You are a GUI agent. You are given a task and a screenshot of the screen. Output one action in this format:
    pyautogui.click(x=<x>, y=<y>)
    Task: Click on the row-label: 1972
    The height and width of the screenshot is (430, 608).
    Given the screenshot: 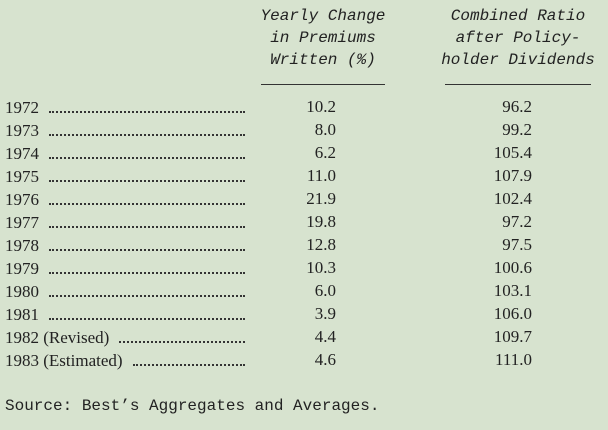 What is the action you would take?
    pyautogui.click(x=125, y=107)
    